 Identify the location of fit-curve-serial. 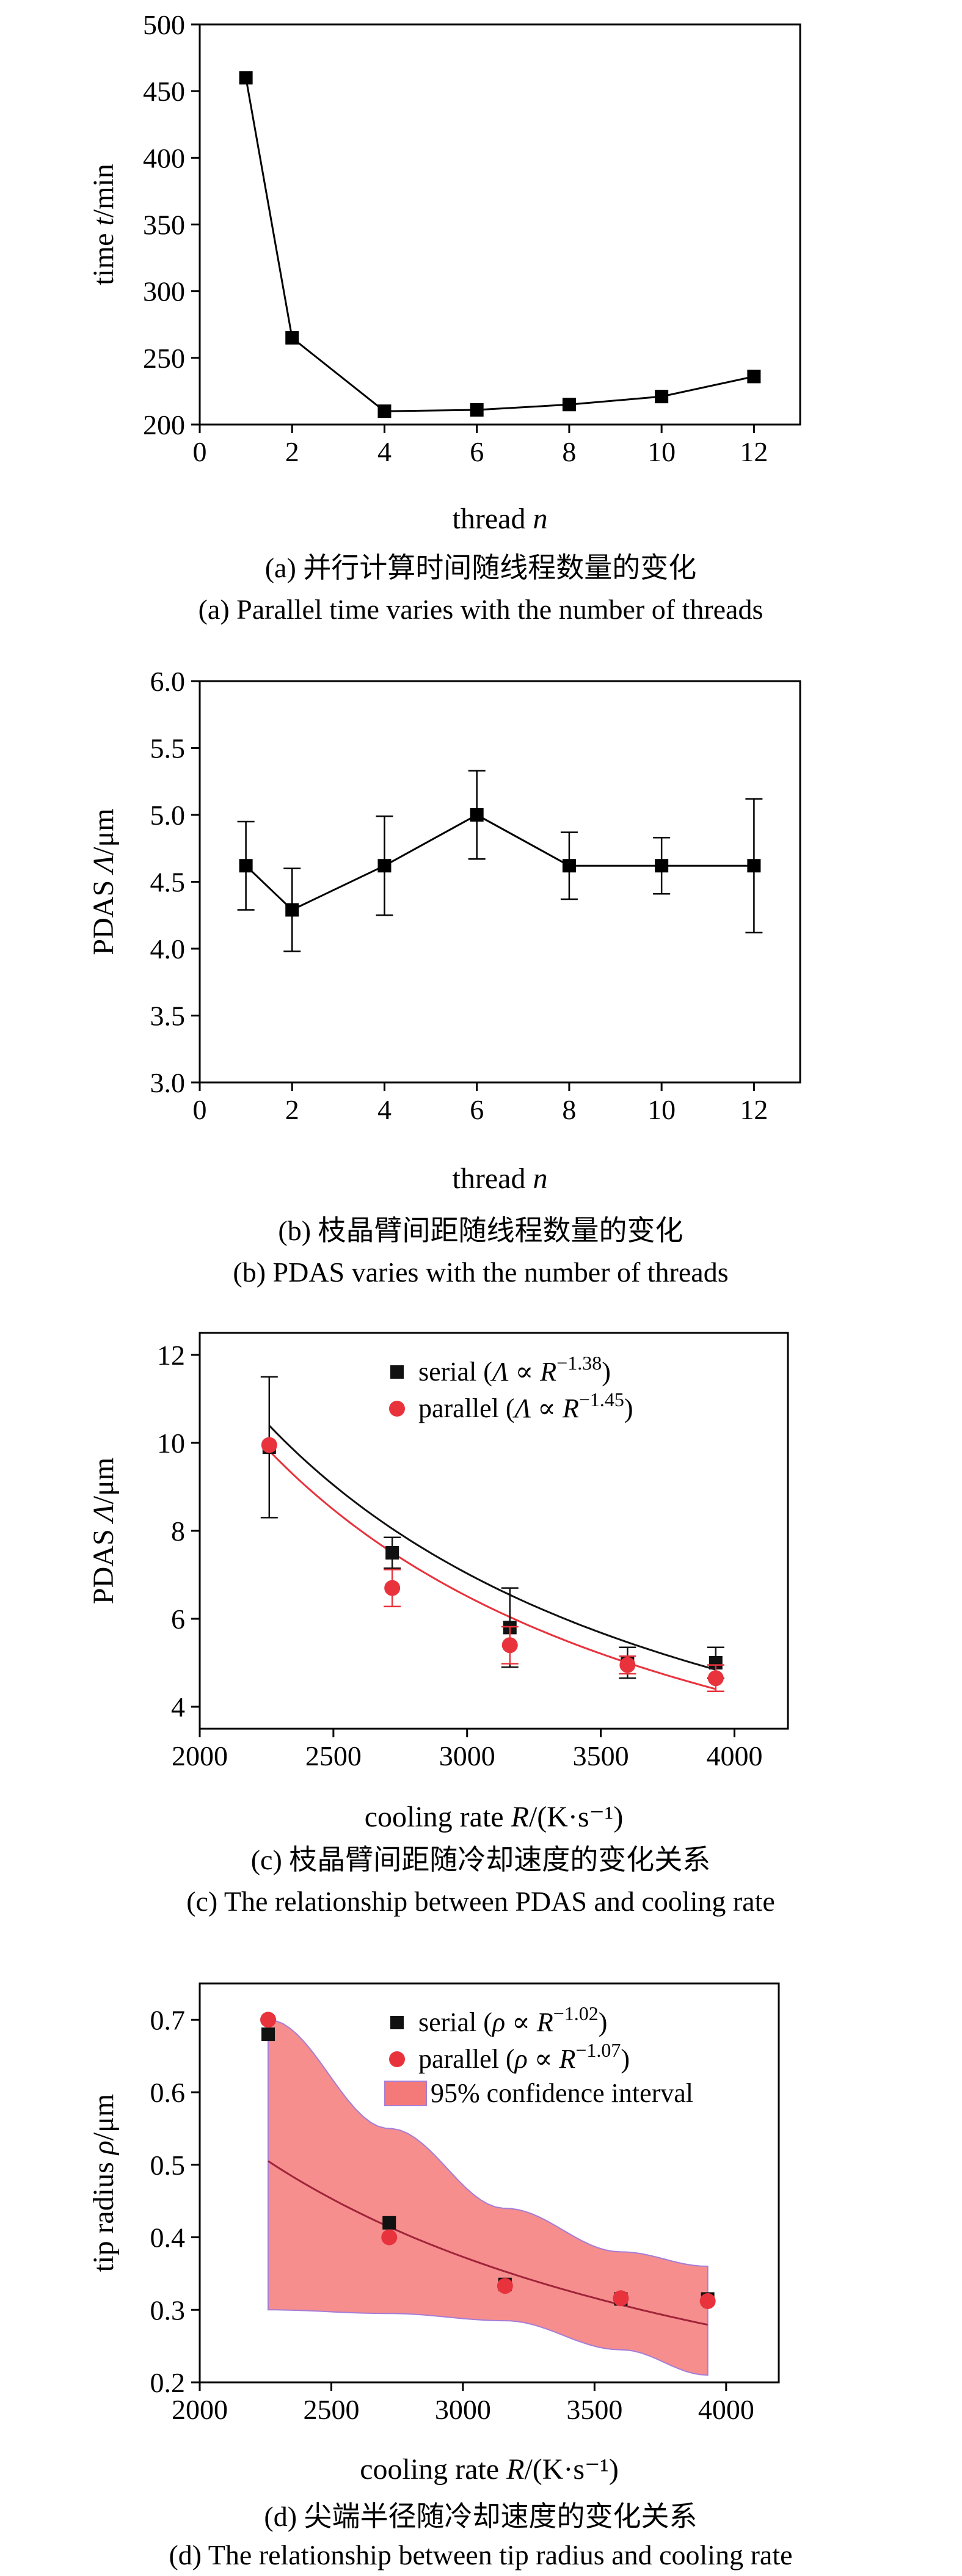
(492, 1548).